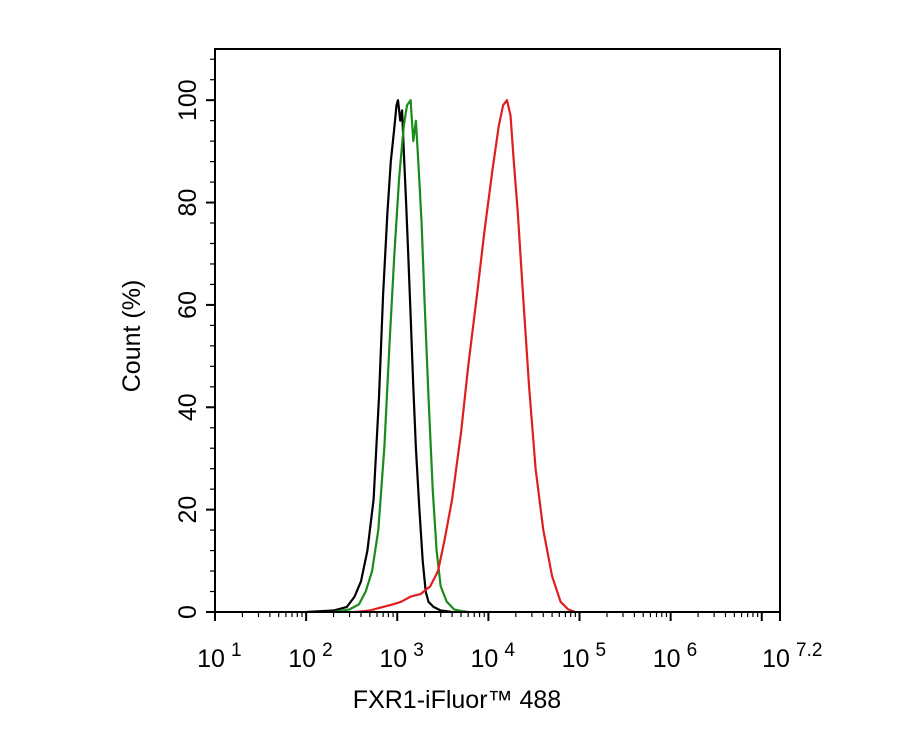 The height and width of the screenshot is (730, 913). I want to click on y-major-ticks, so click(210, 356).